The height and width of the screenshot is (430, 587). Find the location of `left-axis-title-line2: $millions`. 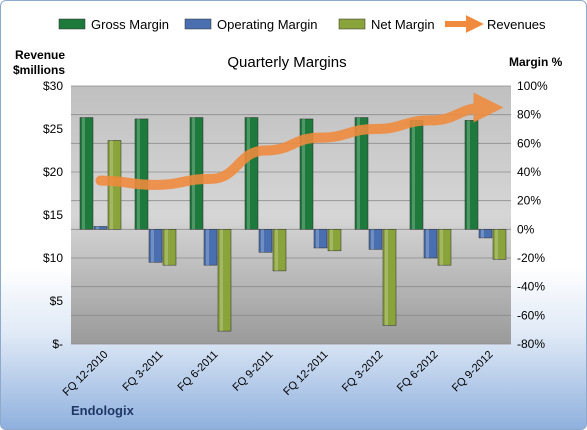

left-axis-title-line2: $millions is located at coordinates (39, 70).